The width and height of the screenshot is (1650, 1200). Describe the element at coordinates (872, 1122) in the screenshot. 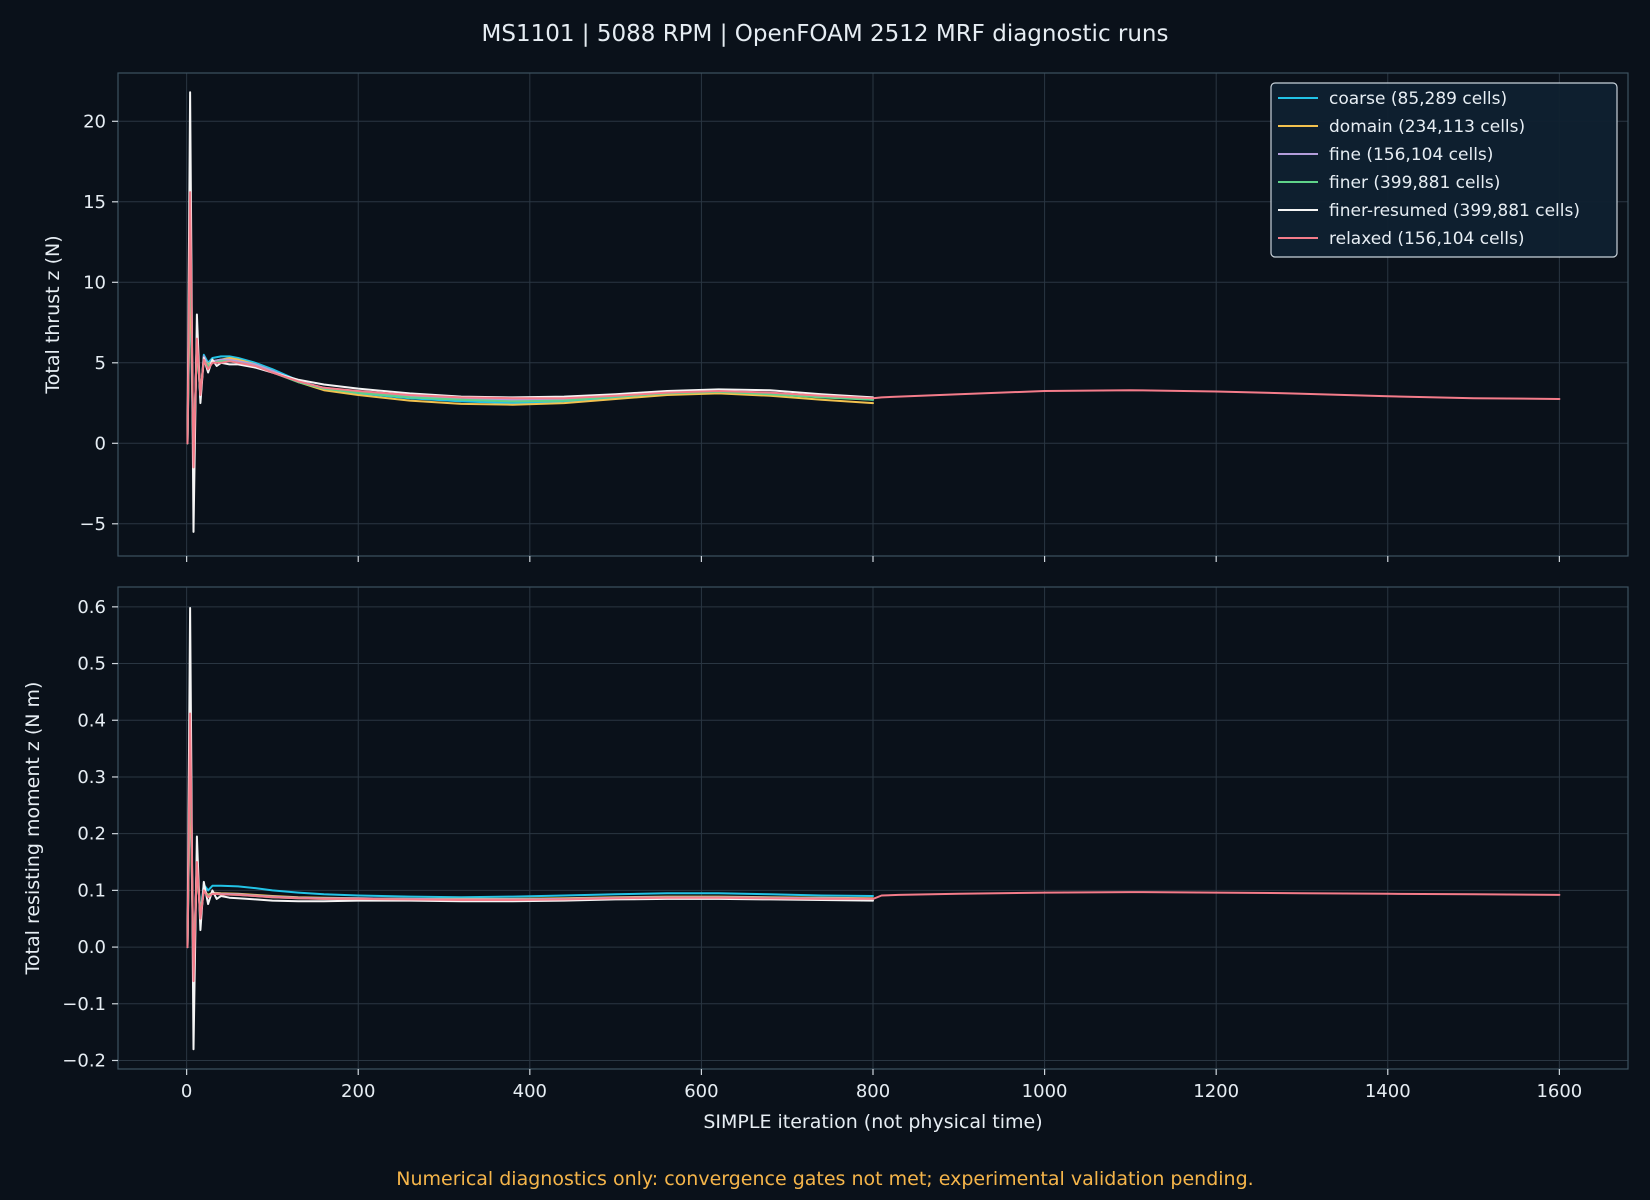

I see `x-axis-label: SIMPLE iteration (not physical time)` at that location.